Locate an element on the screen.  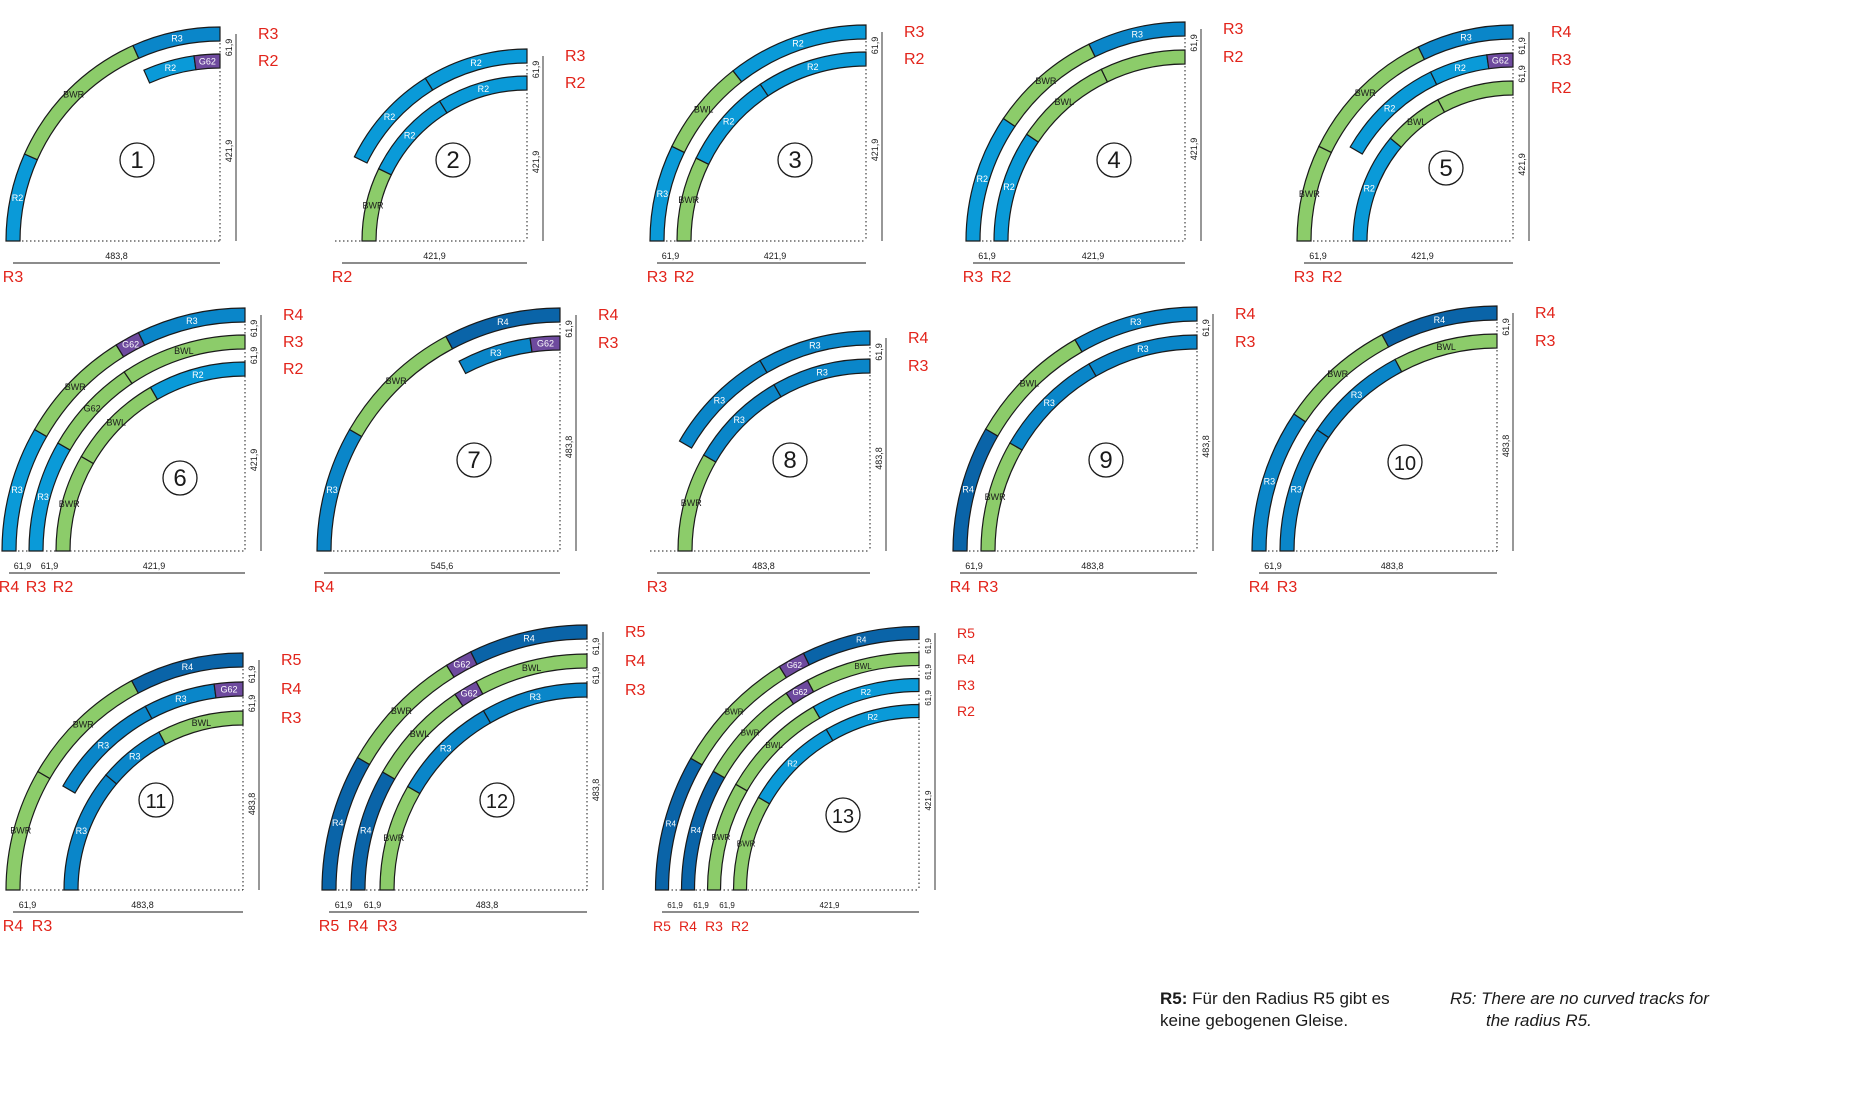
diagram-number: 6 is located at coordinates (179, 478).